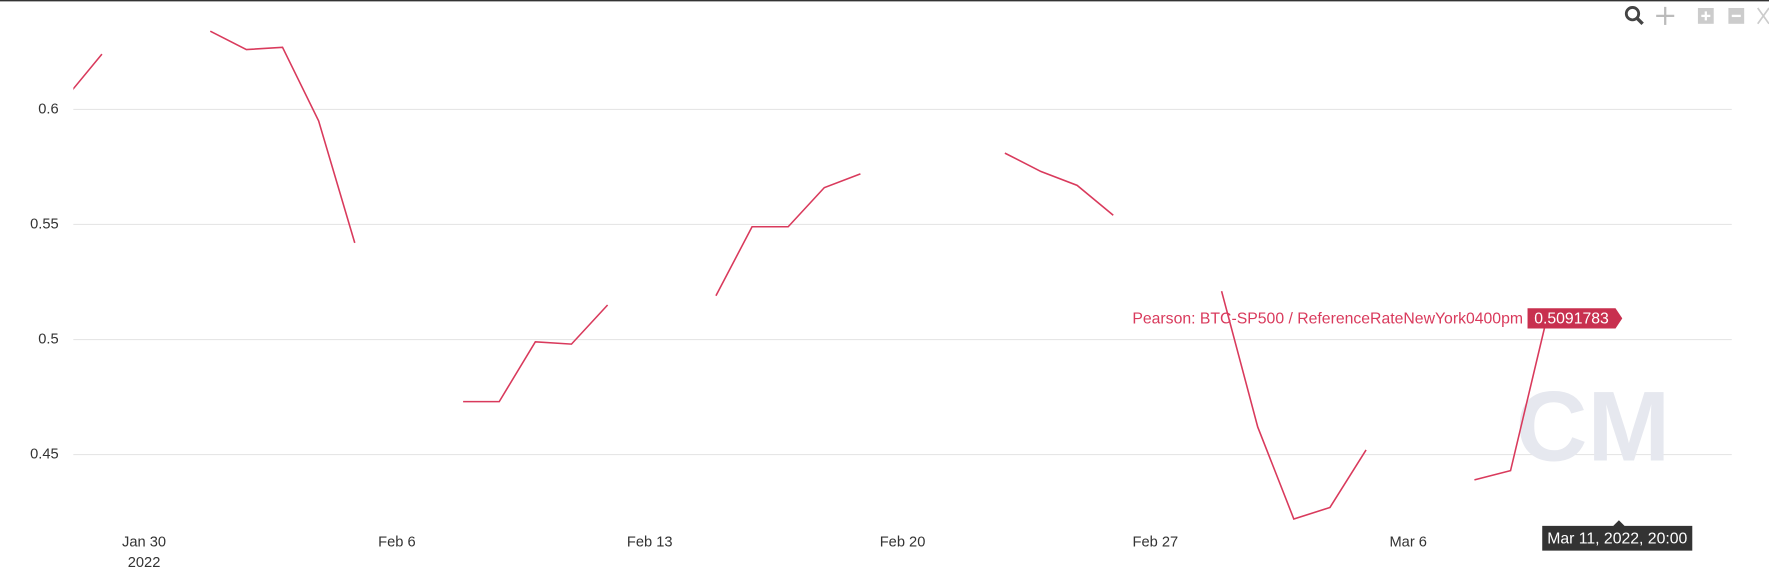 The image size is (1769, 588). What do you see at coordinates (1593, 427) in the screenshot?
I see `watermark: CM` at bounding box center [1593, 427].